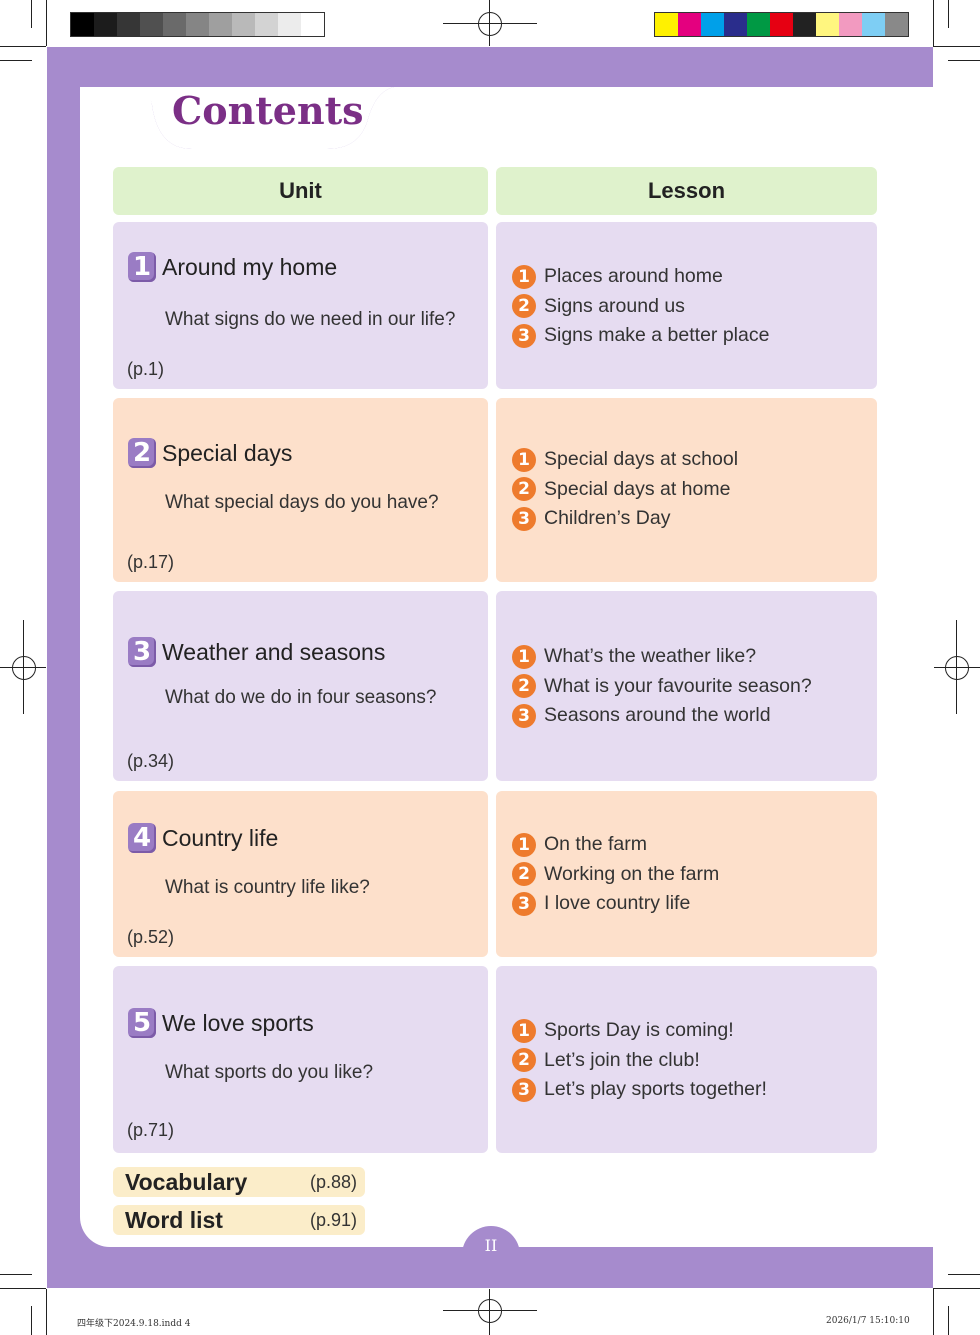 This screenshot has width=980, height=1335. Describe the element at coordinates (637, 488) in the screenshot. I see `lesson-title: Special days at home` at that location.